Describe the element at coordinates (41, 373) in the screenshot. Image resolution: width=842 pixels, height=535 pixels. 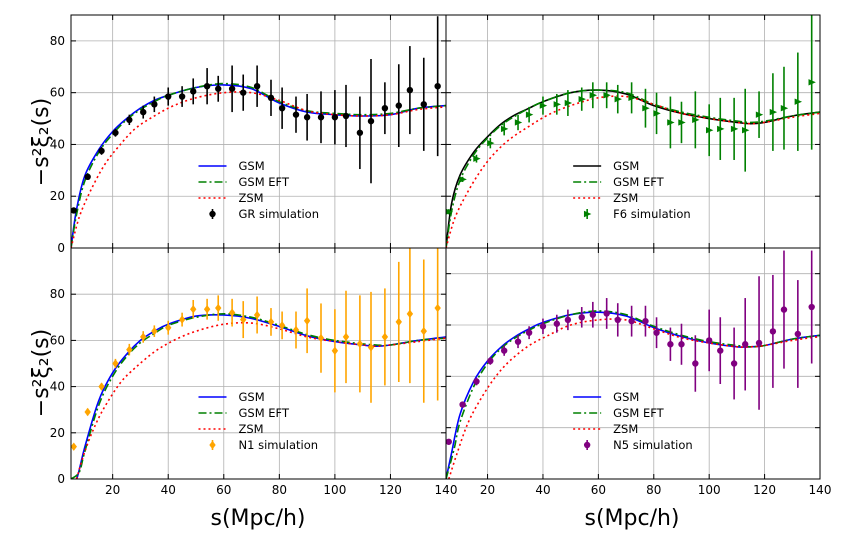
I see `y-axis-label-bottom: −s²ξ₂(s)` at that location.